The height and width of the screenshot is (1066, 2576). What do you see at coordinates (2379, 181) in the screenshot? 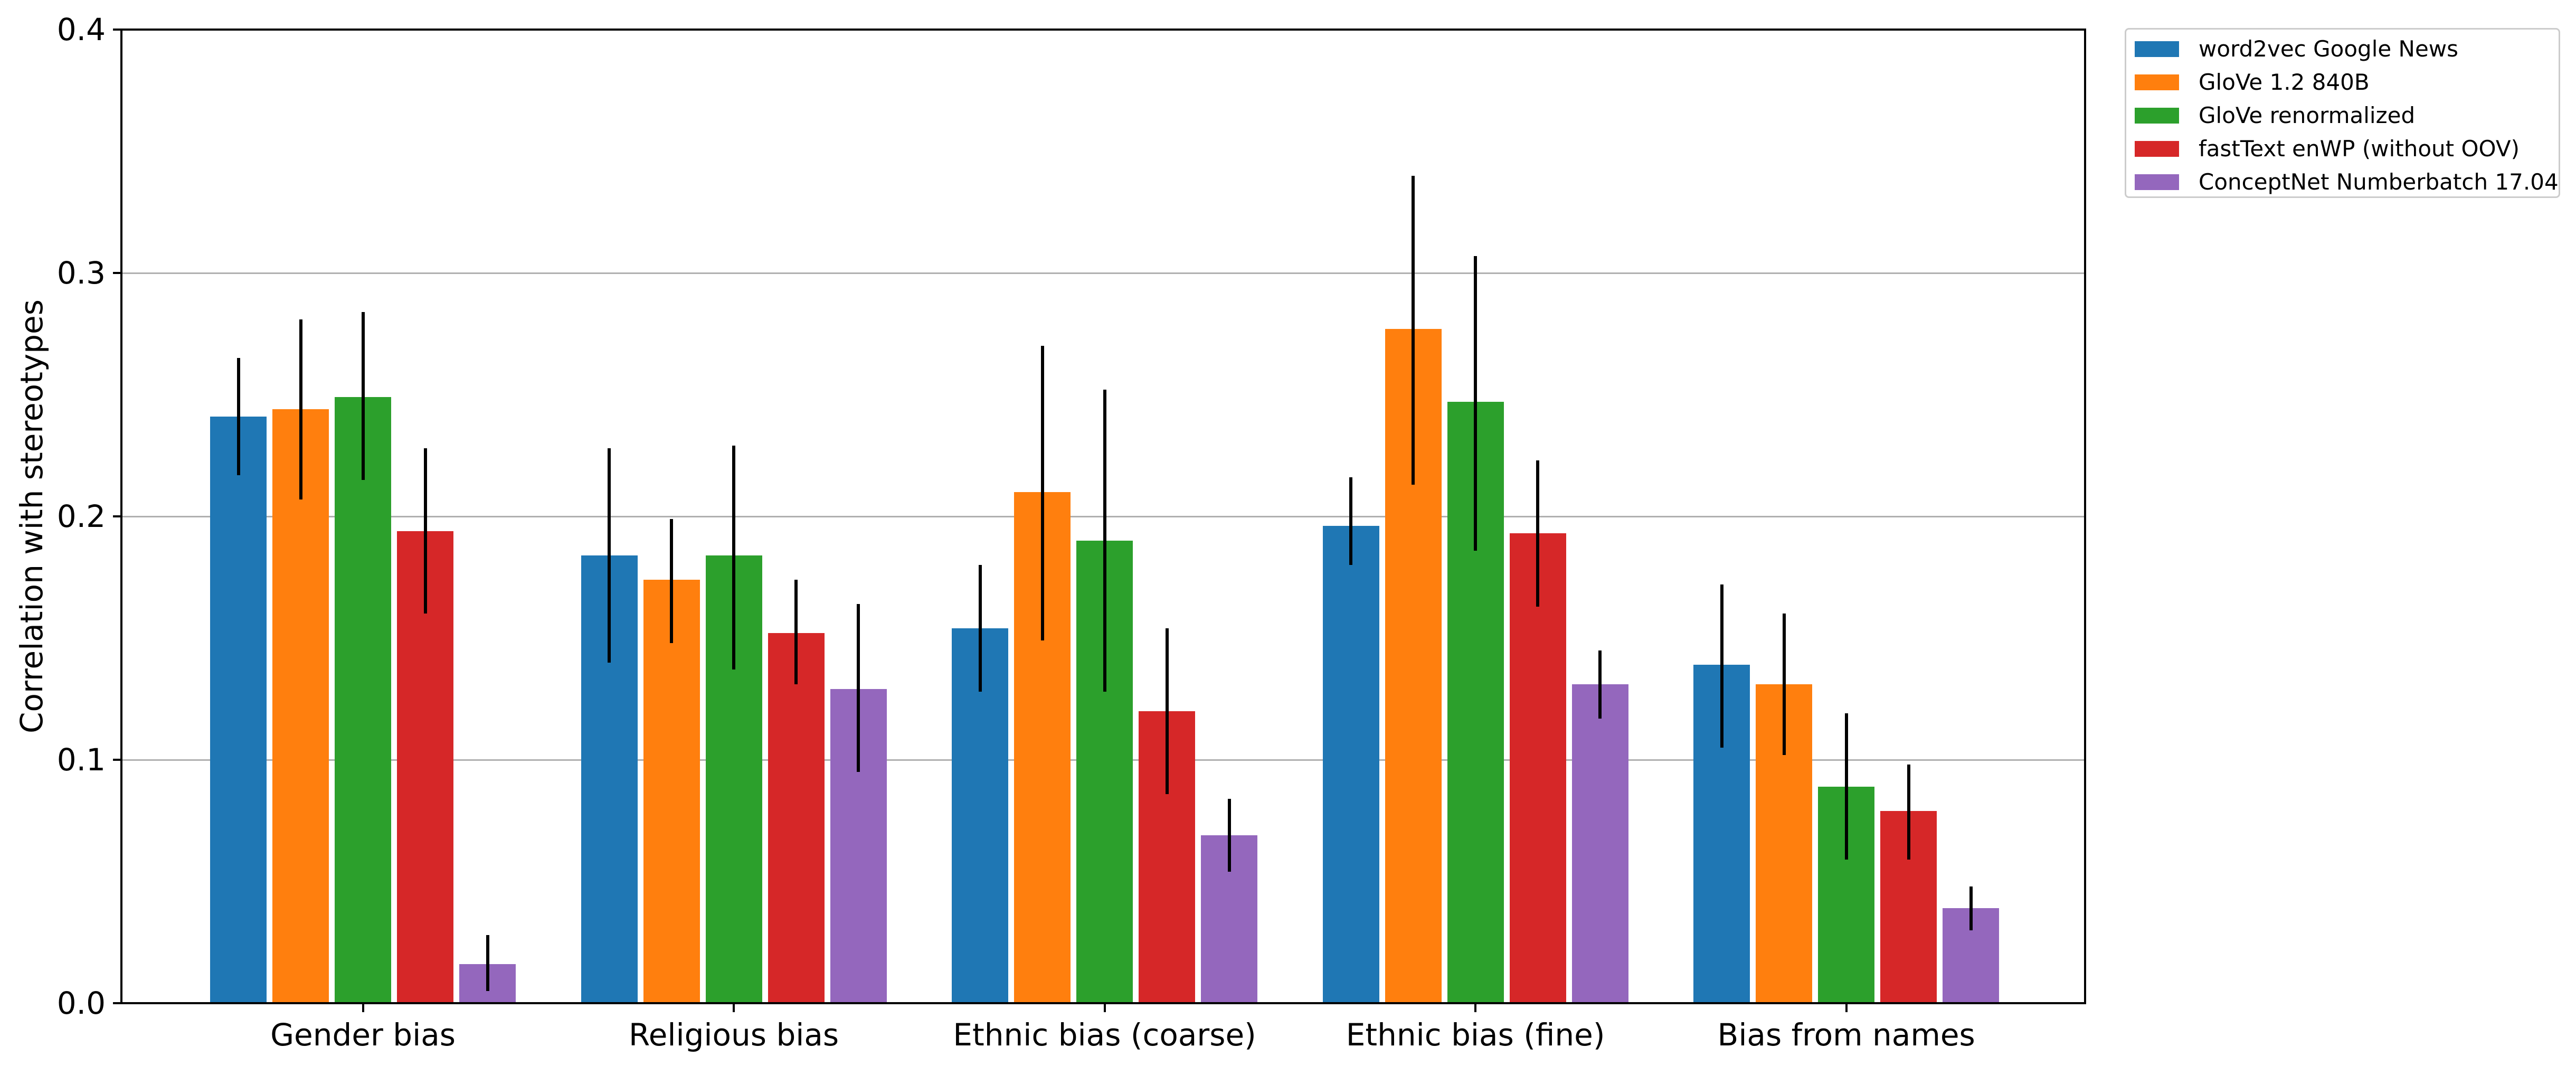
I see `legend-label: ConceptNet Numberbatch 17.04` at bounding box center [2379, 181].